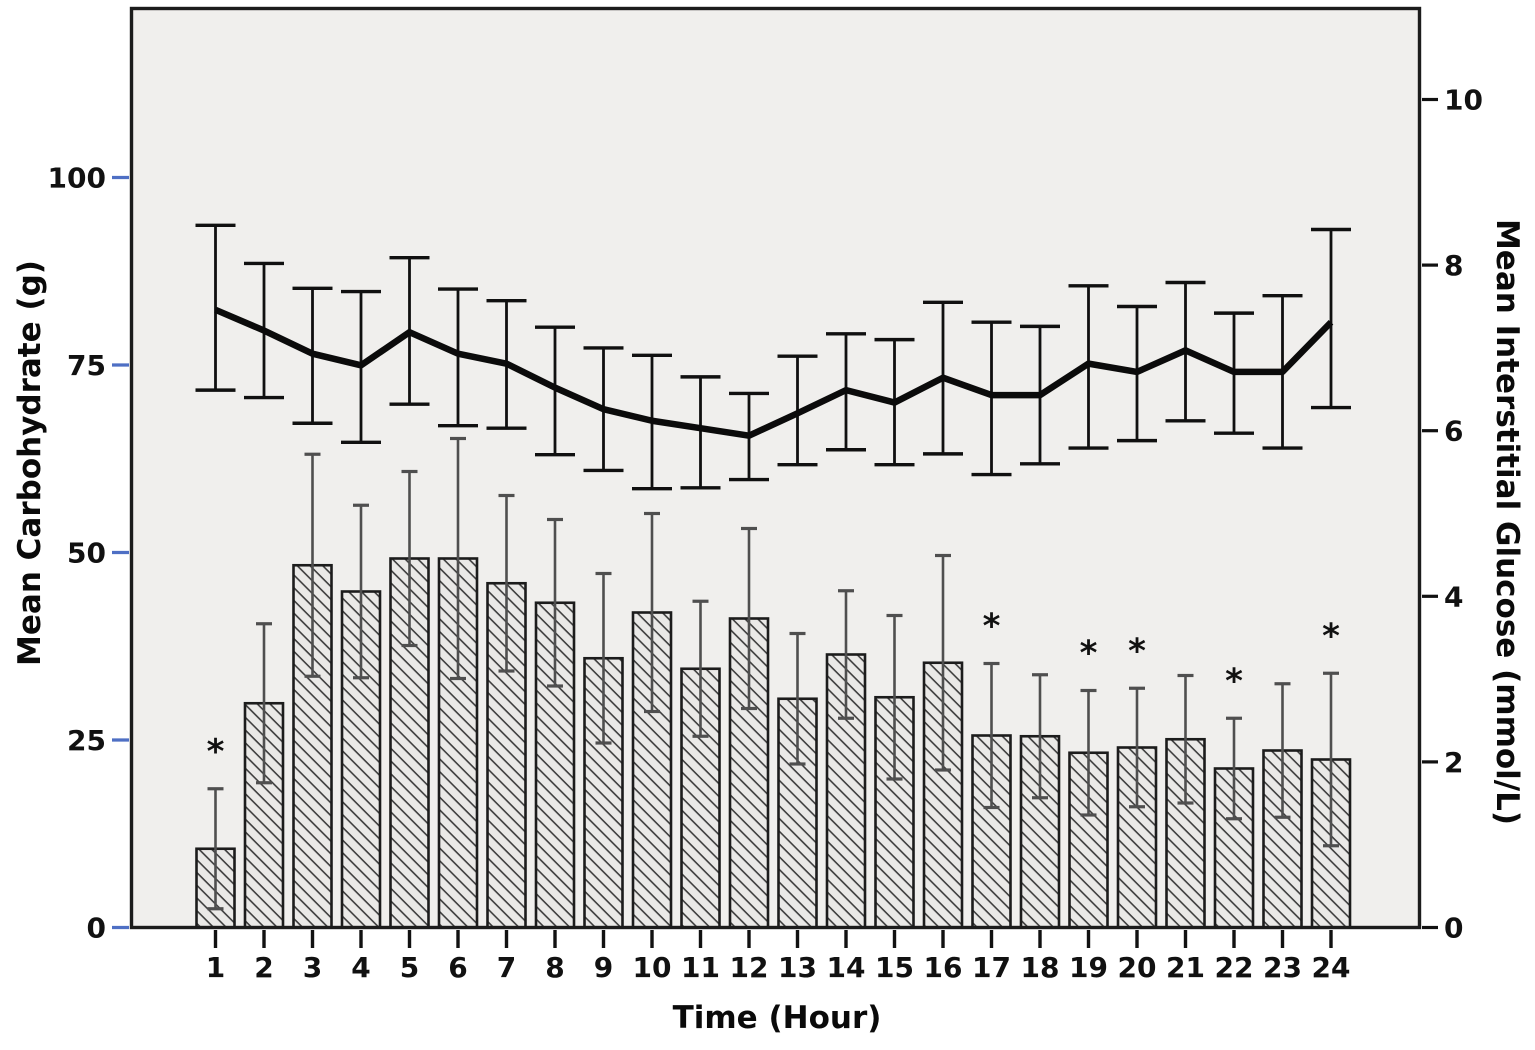  Describe the element at coordinates (1137, 967) in the screenshot. I see `x-axis-tick-label: 20` at that location.